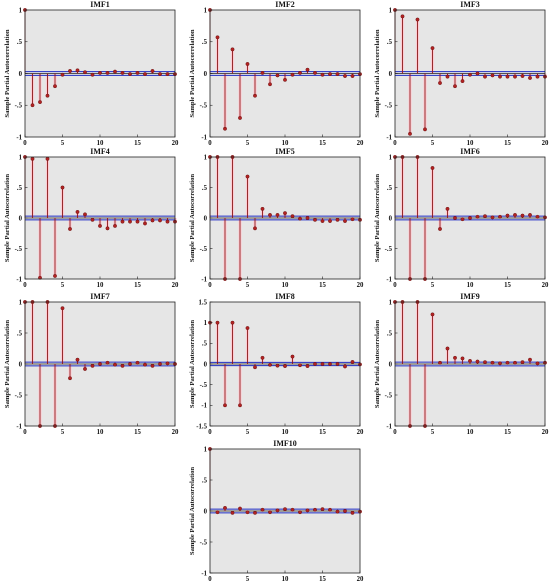 This screenshot has height=585, width=550. What do you see at coordinates (285, 443) in the screenshot?
I see `panel-title: IMF10` at bounding box center [285, 443].